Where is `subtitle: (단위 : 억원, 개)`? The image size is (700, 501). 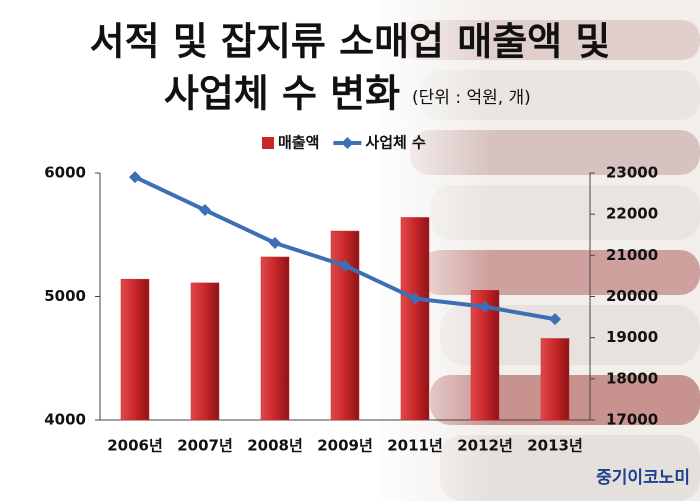
subtitle: (단위 : 억원, 개) is located at coordinates (471, 98).